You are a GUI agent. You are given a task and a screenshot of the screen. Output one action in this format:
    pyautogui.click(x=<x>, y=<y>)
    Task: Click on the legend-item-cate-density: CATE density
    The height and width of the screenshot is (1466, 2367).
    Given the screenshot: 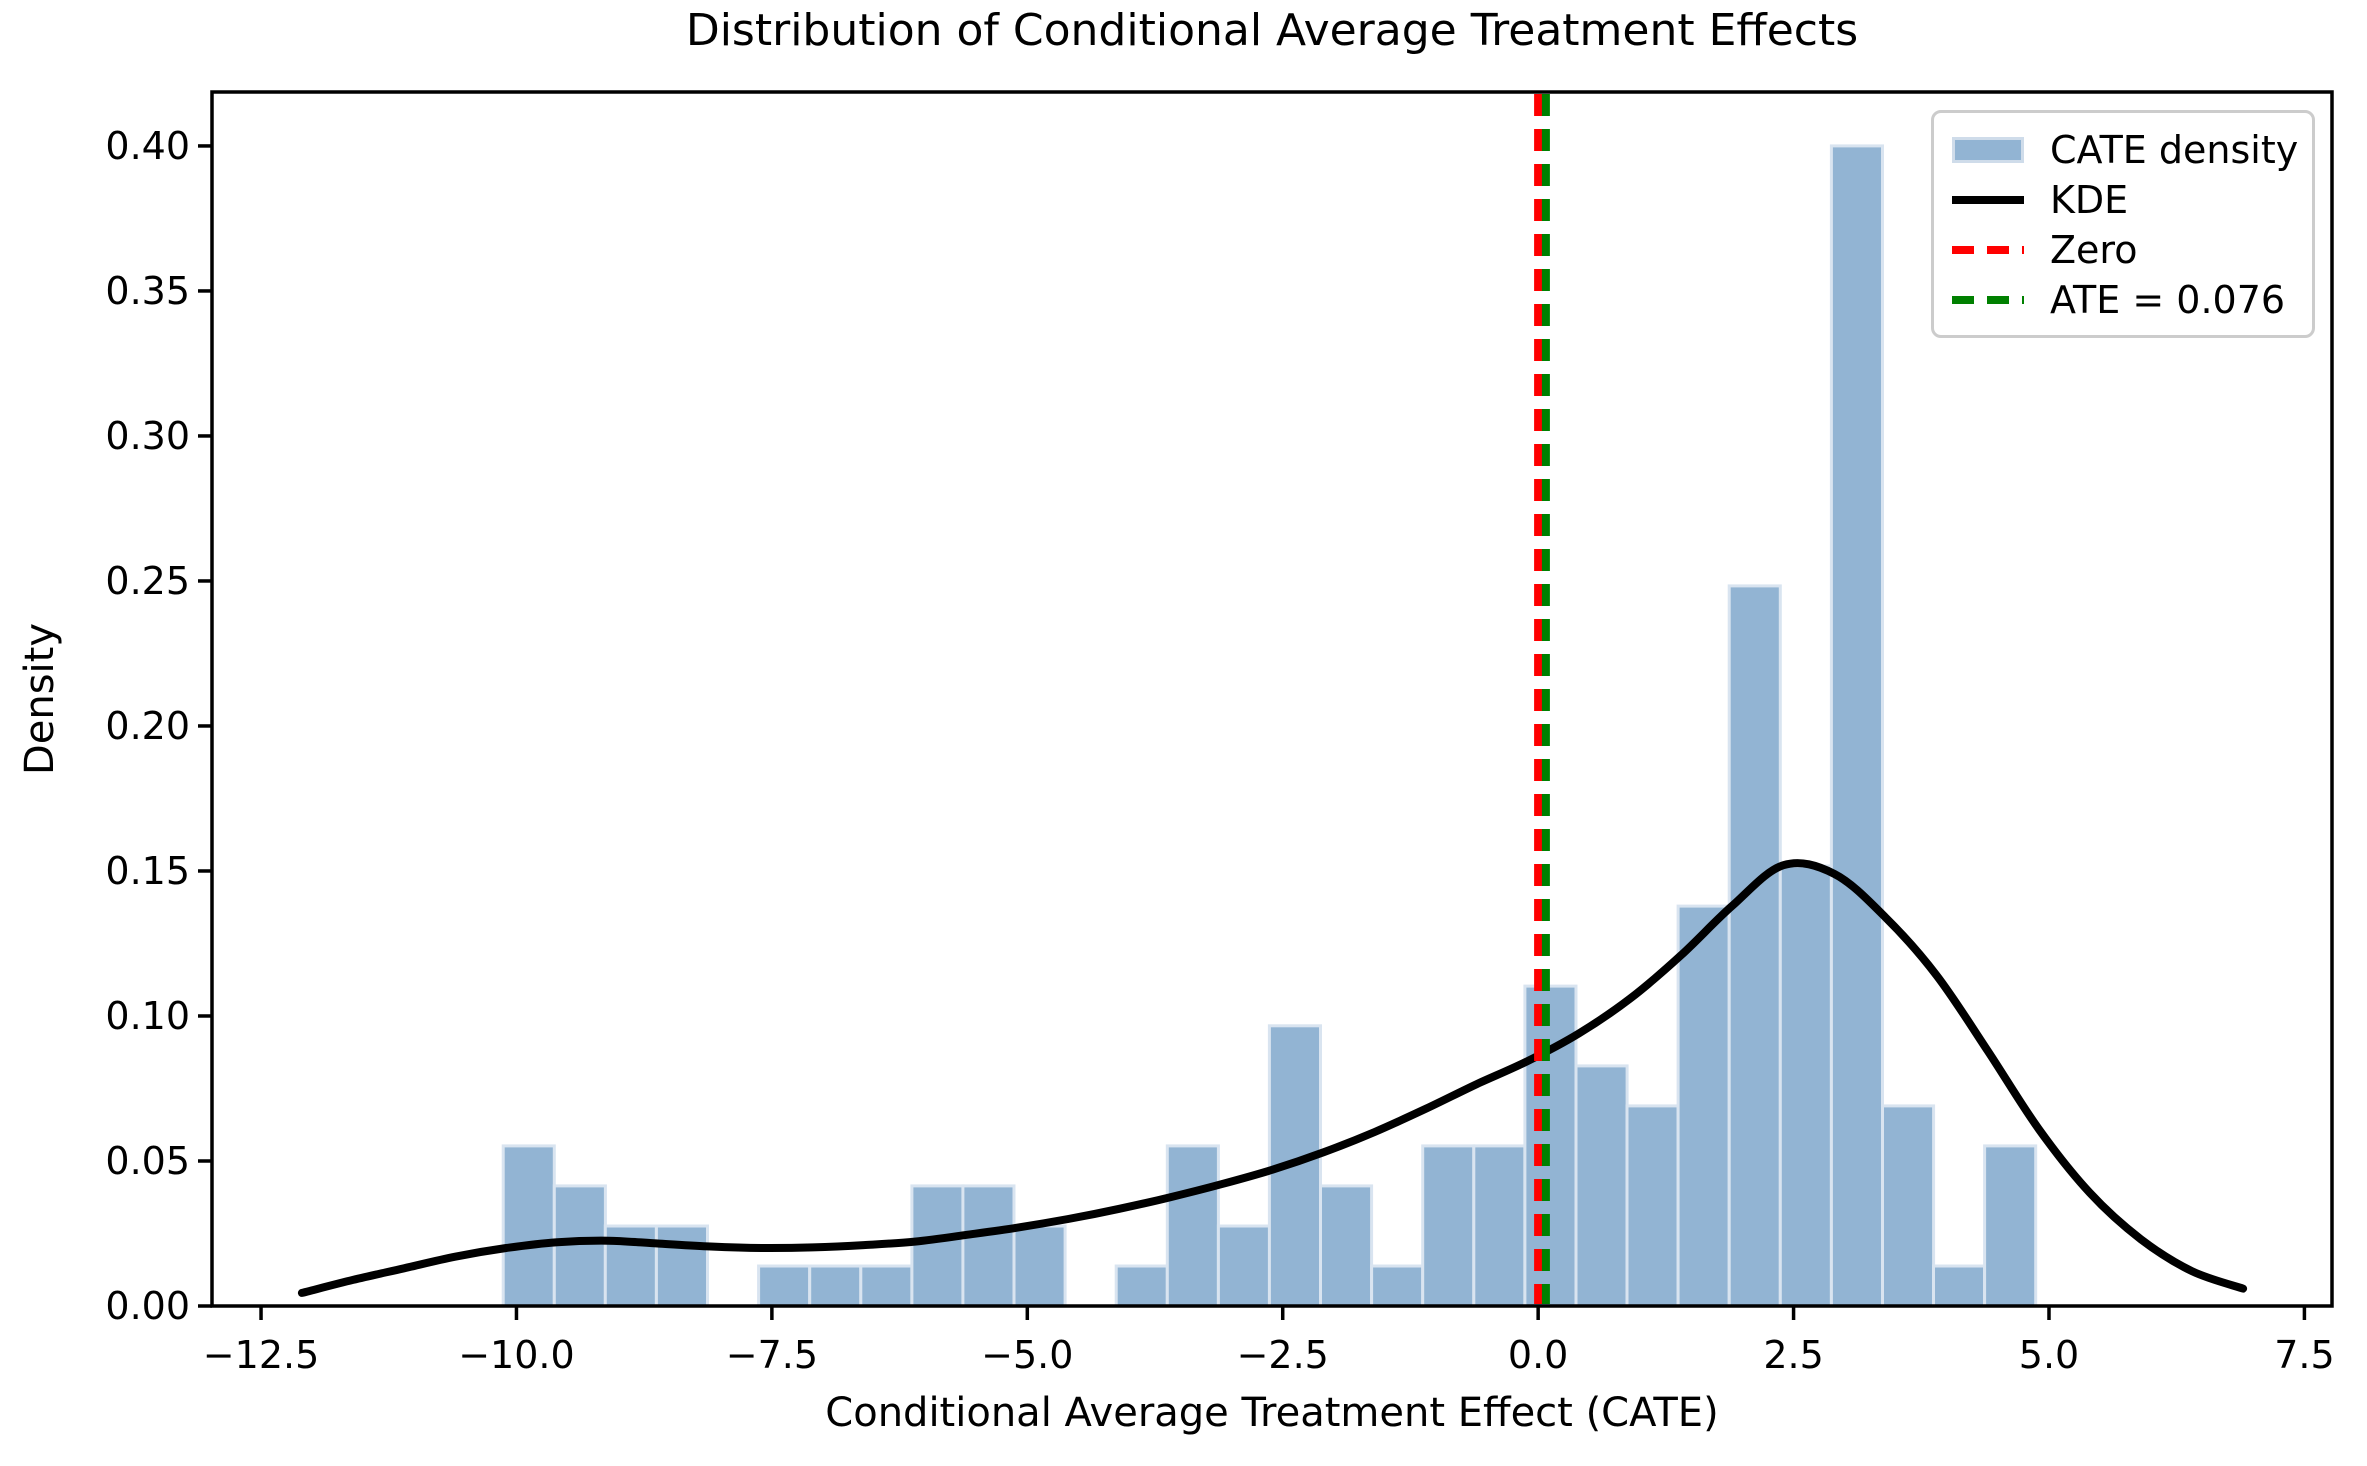 What is the action you would take?
    pyautogui.click(x=2123, y=150)
    